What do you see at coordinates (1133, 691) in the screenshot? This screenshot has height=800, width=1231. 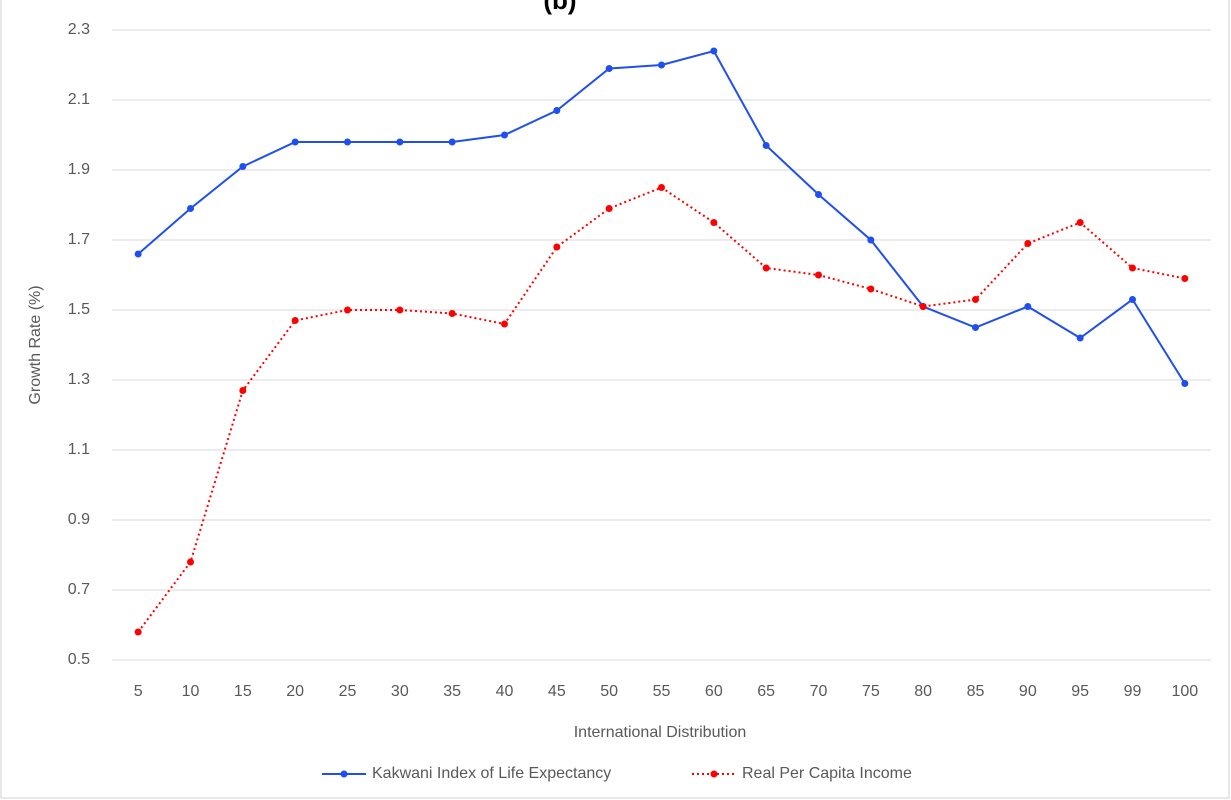 I see `x-tick-label: 99` at bounding box center [1133, 691].